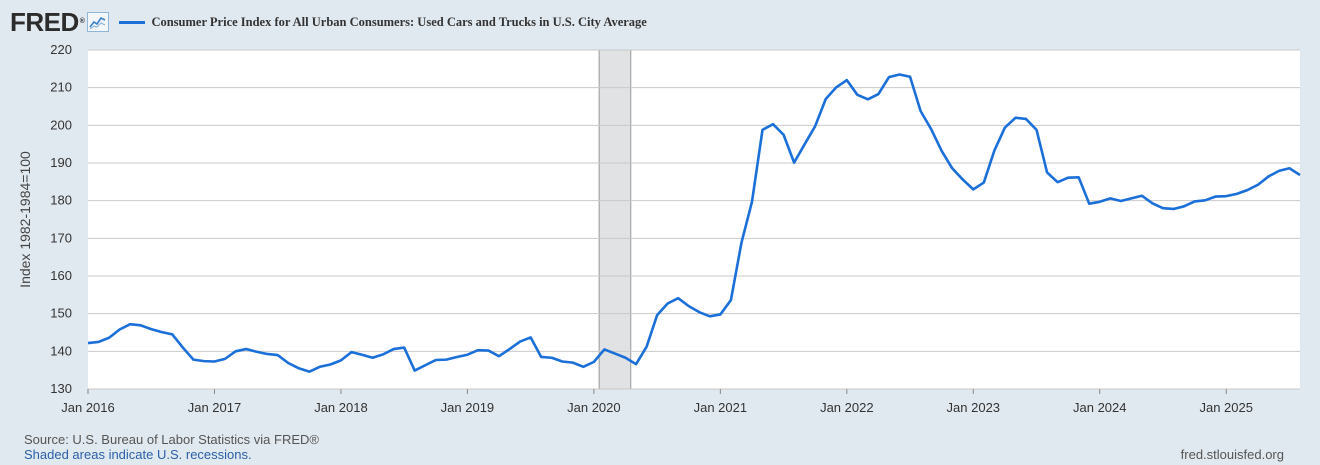 The image size is (1320, 465). Describe the element at coordinates (61, 87) in the screenshot. I see `y-tick-label: 210` at that location.